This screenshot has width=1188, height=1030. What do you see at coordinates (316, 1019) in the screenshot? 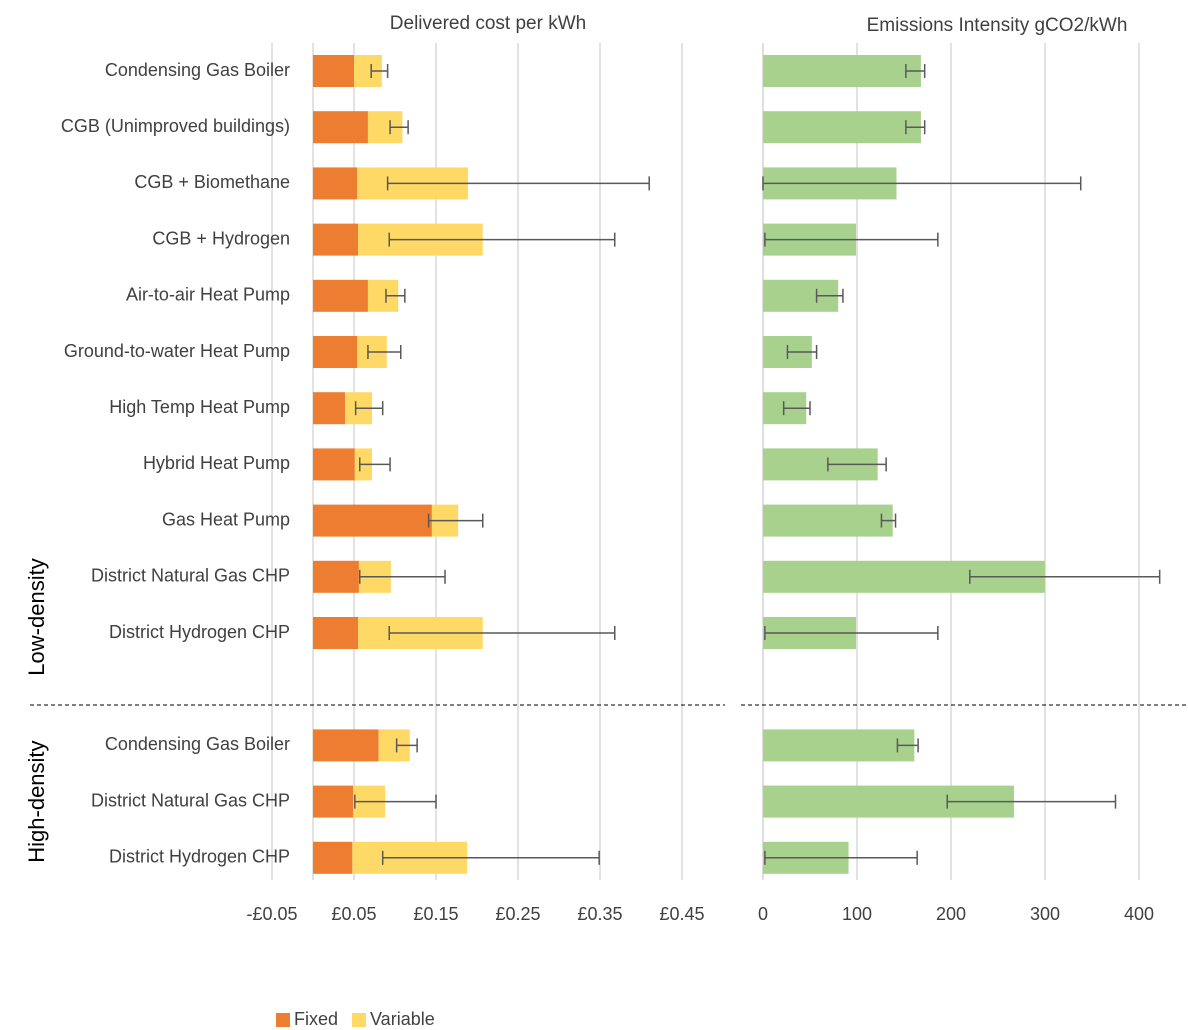
I see `legend-label: Fixed` at bounding box center [316, 1019].